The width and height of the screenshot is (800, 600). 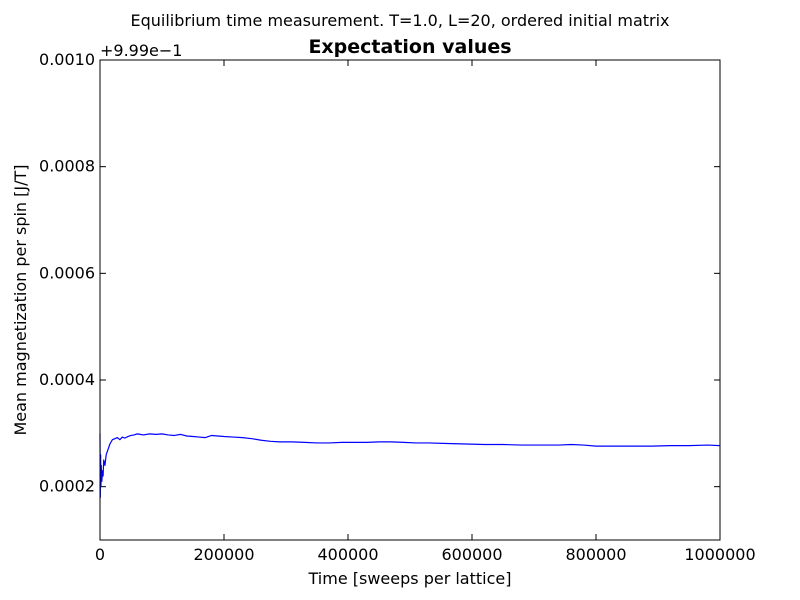 I want to click on y-tick-label: 0.0006, so click(x=67, y=272).